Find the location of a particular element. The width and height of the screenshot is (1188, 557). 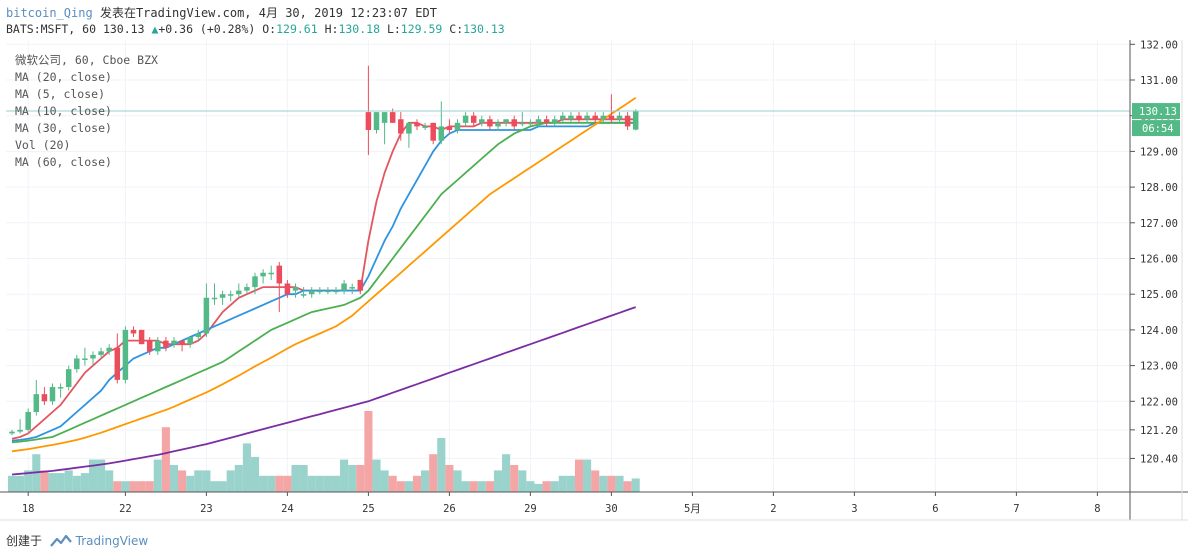

time-tick-label: 5月 is located at coordinates (692, 509).